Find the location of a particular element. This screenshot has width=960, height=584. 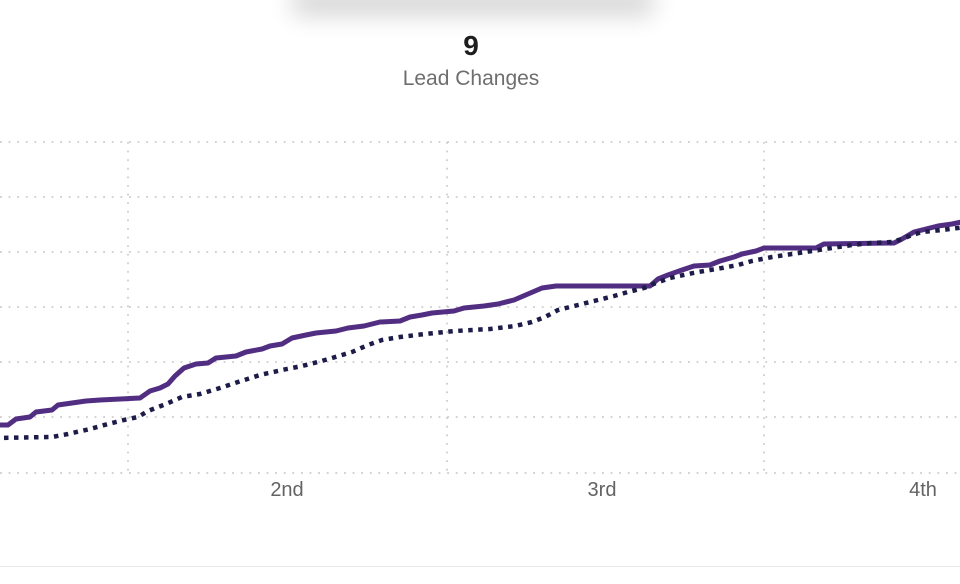

lead-changes-label: Lead Changes is located at coordinates (471, 78).